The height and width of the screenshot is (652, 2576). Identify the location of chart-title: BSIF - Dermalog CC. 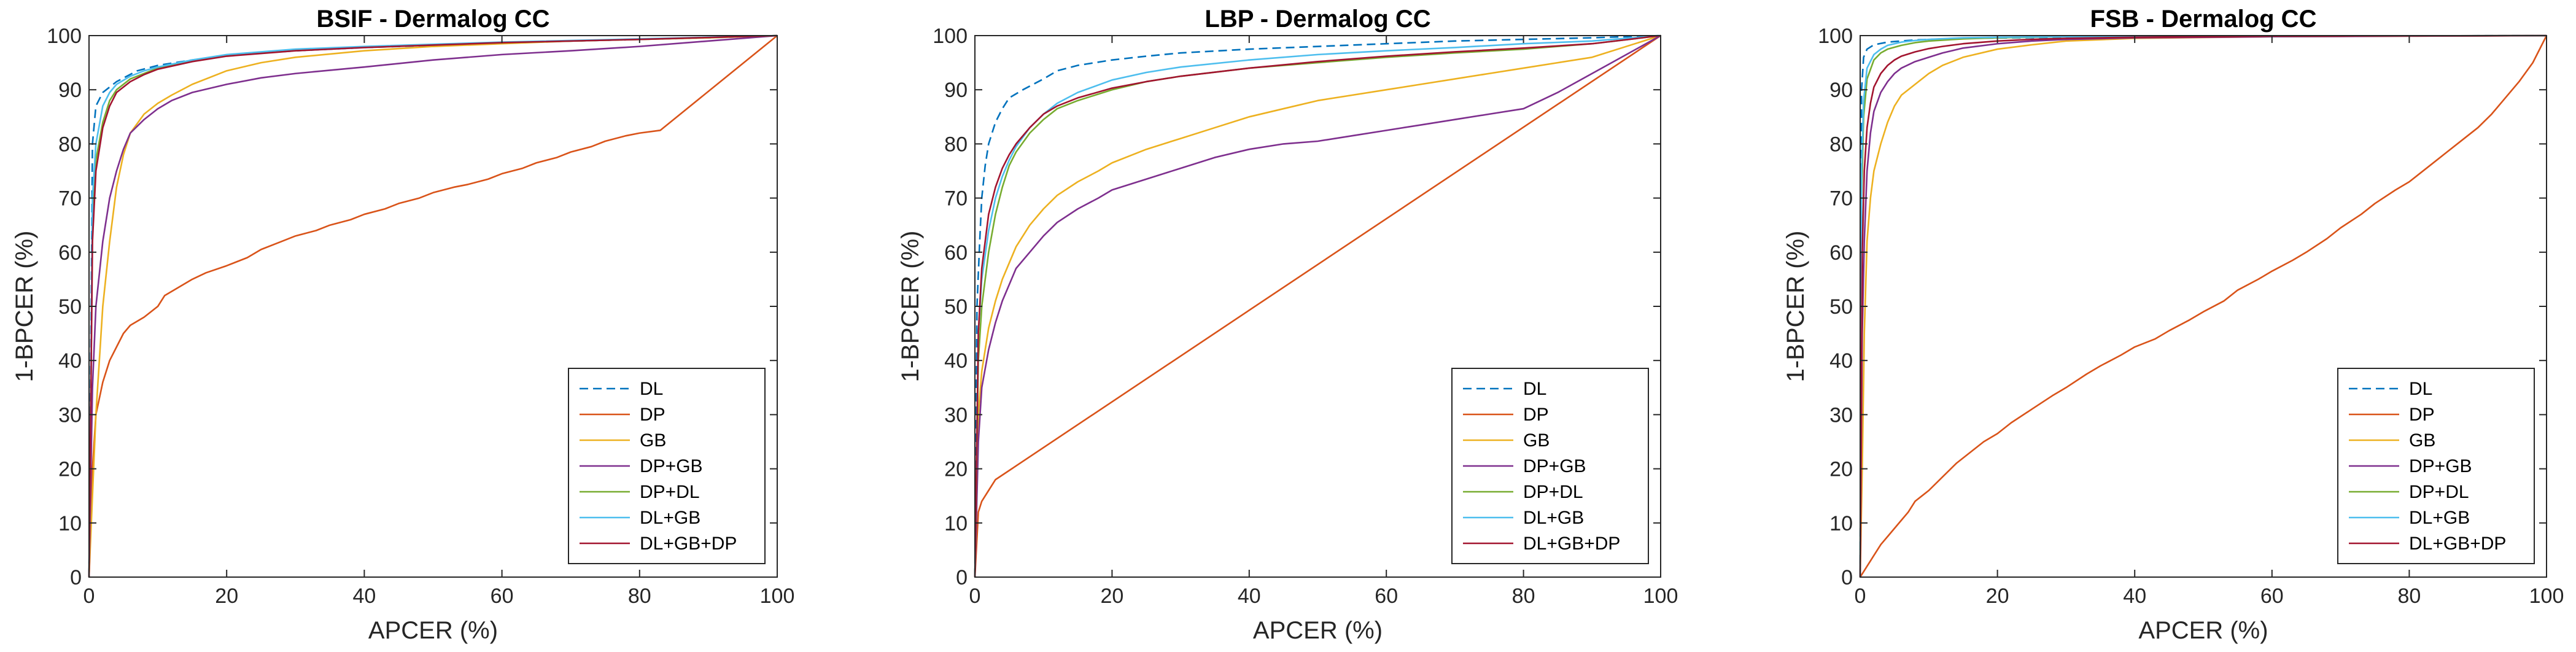
(432, 19).